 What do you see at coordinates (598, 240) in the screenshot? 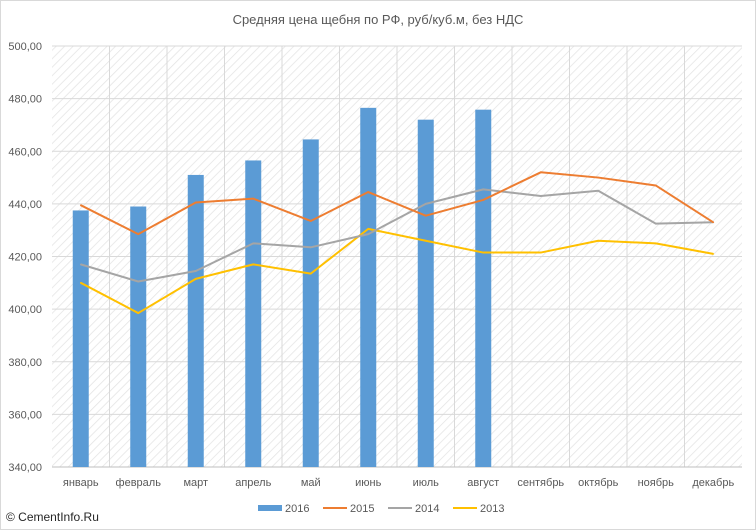
I see `point-2013-октябрь` at bounding box center [598, 240].